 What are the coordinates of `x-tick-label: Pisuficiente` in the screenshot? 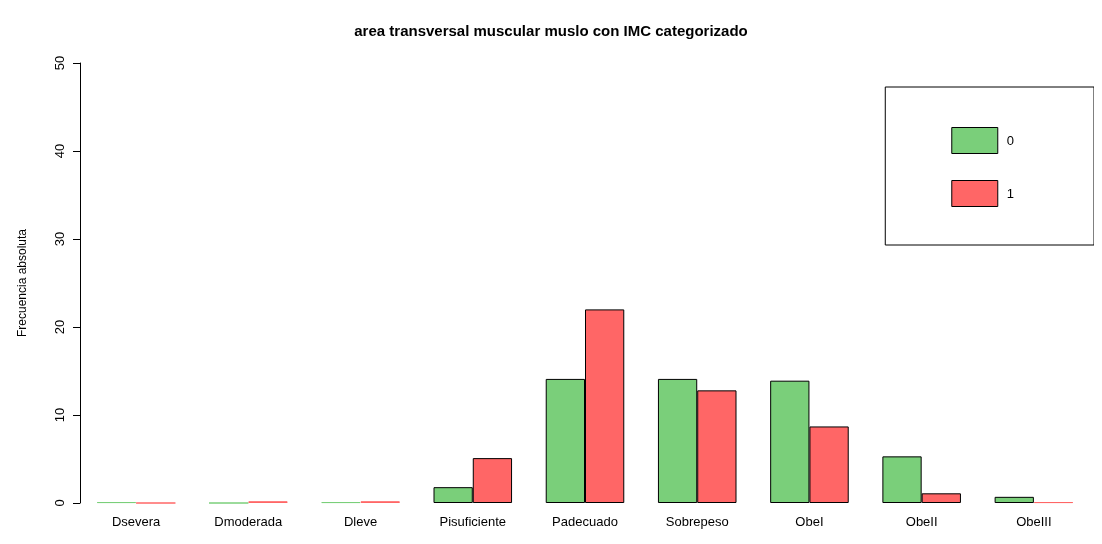 It's located at (473, 521).